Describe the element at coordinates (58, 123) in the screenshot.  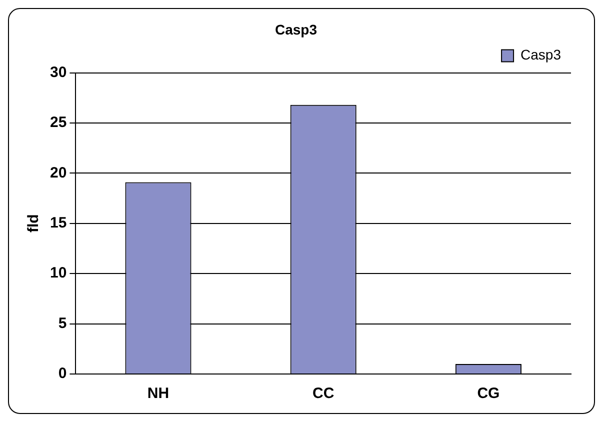
I see `y-tick-label: 25` at that location.